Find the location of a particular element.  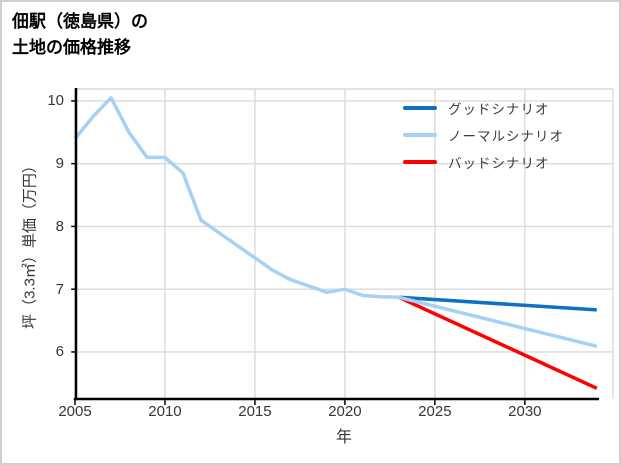

legend-label-bad: バッドシナリオ is located at coordinates (499, 163).